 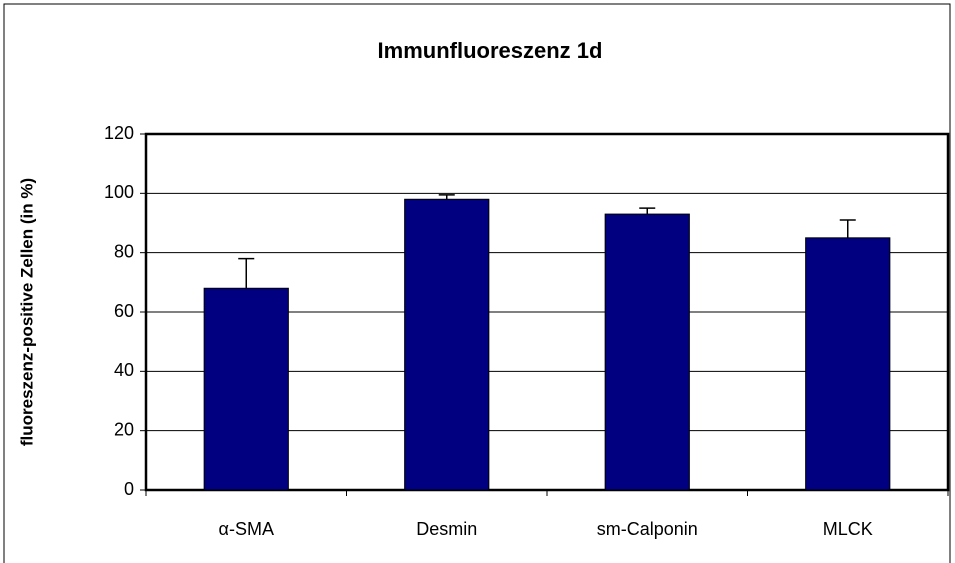 I want to click on x-tick-label: α-SMA, so click(x=246, y=529).